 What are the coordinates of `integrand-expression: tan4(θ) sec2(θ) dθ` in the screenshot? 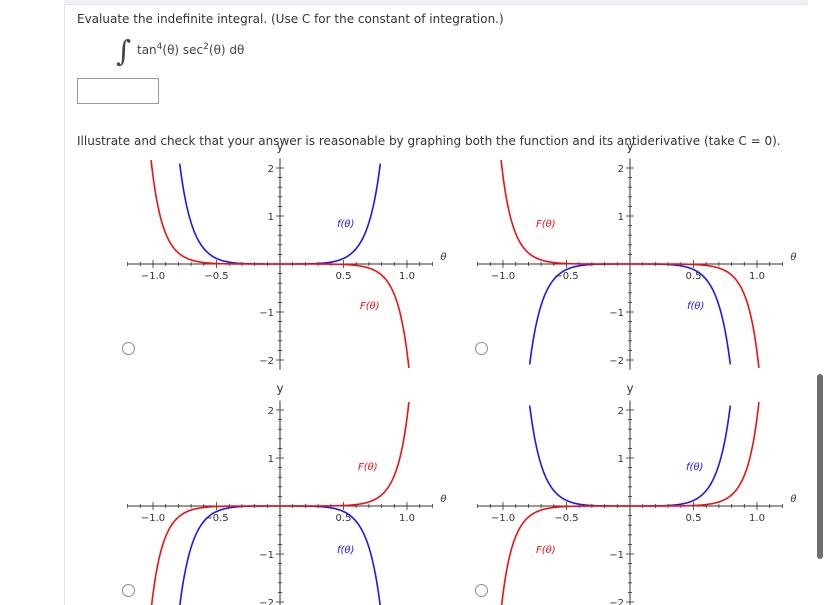 It's located at (190, 49).